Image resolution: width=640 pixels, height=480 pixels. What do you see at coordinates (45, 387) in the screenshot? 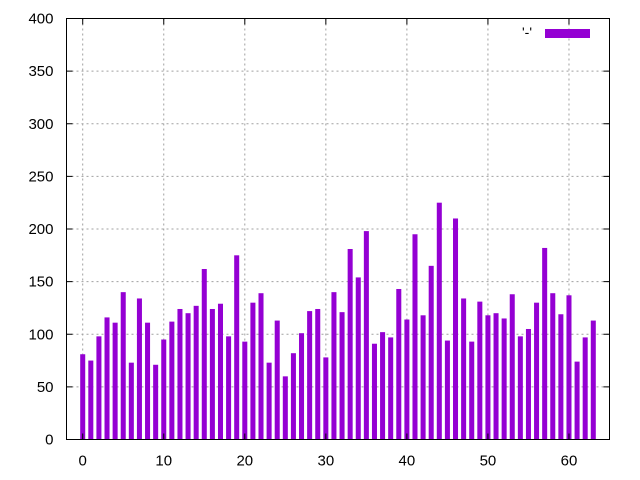
I see `y-tick-label: 50` at bounding box center [45, 387].